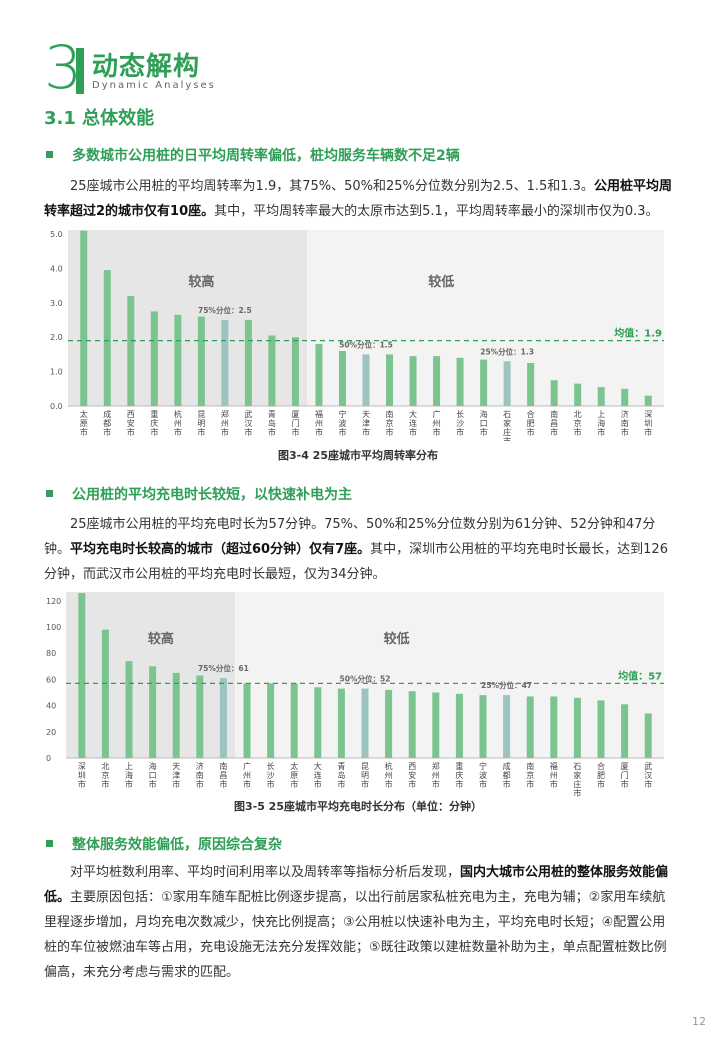 This screenshot has width=720, height=1040. Describe the element at coordinates (459, 775) in the screenshot. I see `category-label-char: 庆` at that location.